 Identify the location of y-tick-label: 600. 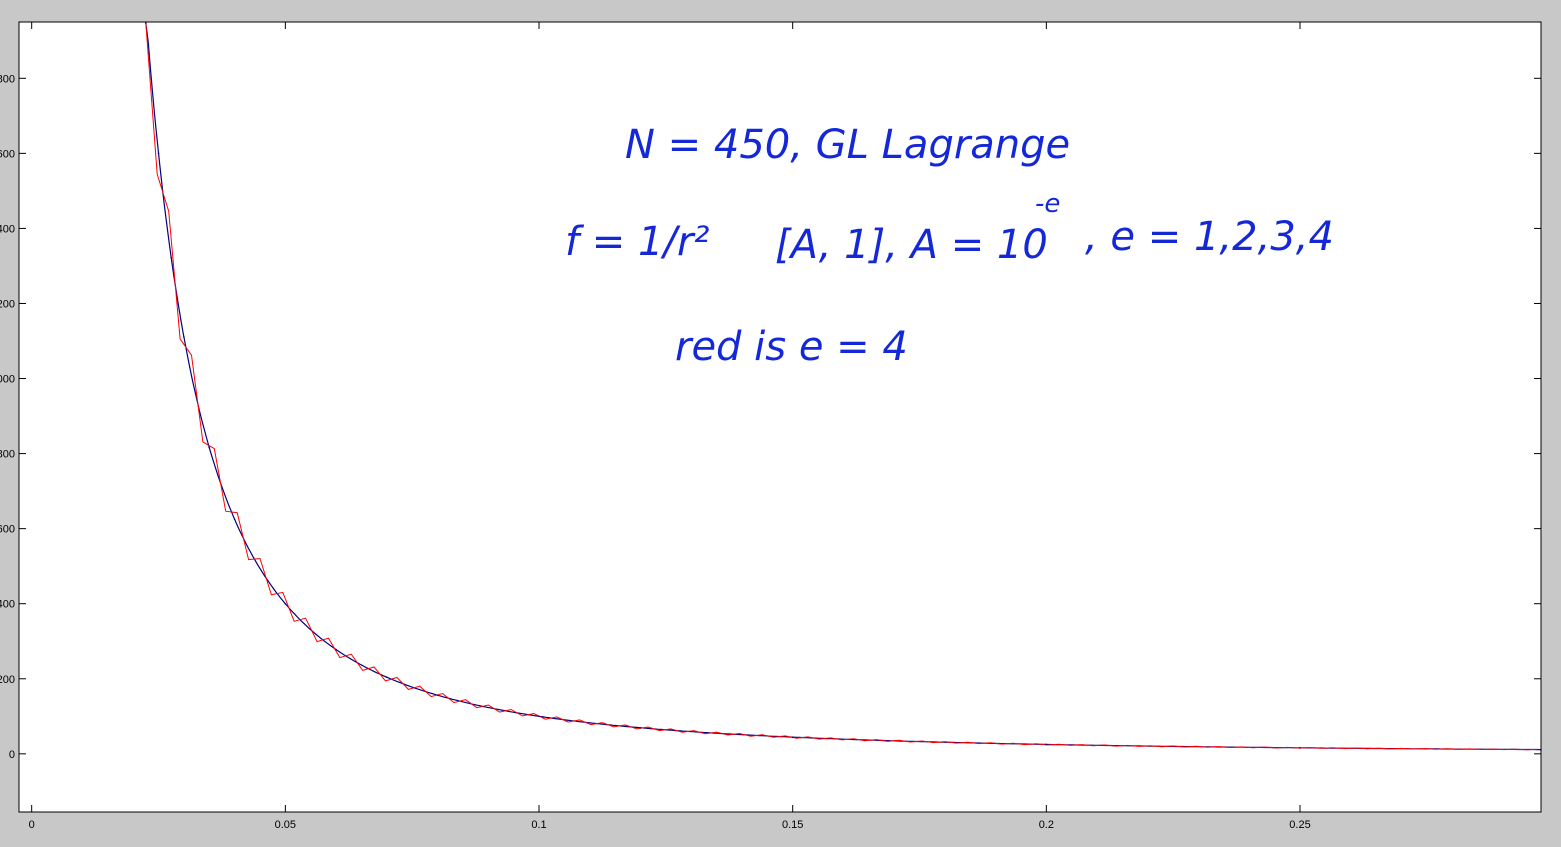
(7, 530).